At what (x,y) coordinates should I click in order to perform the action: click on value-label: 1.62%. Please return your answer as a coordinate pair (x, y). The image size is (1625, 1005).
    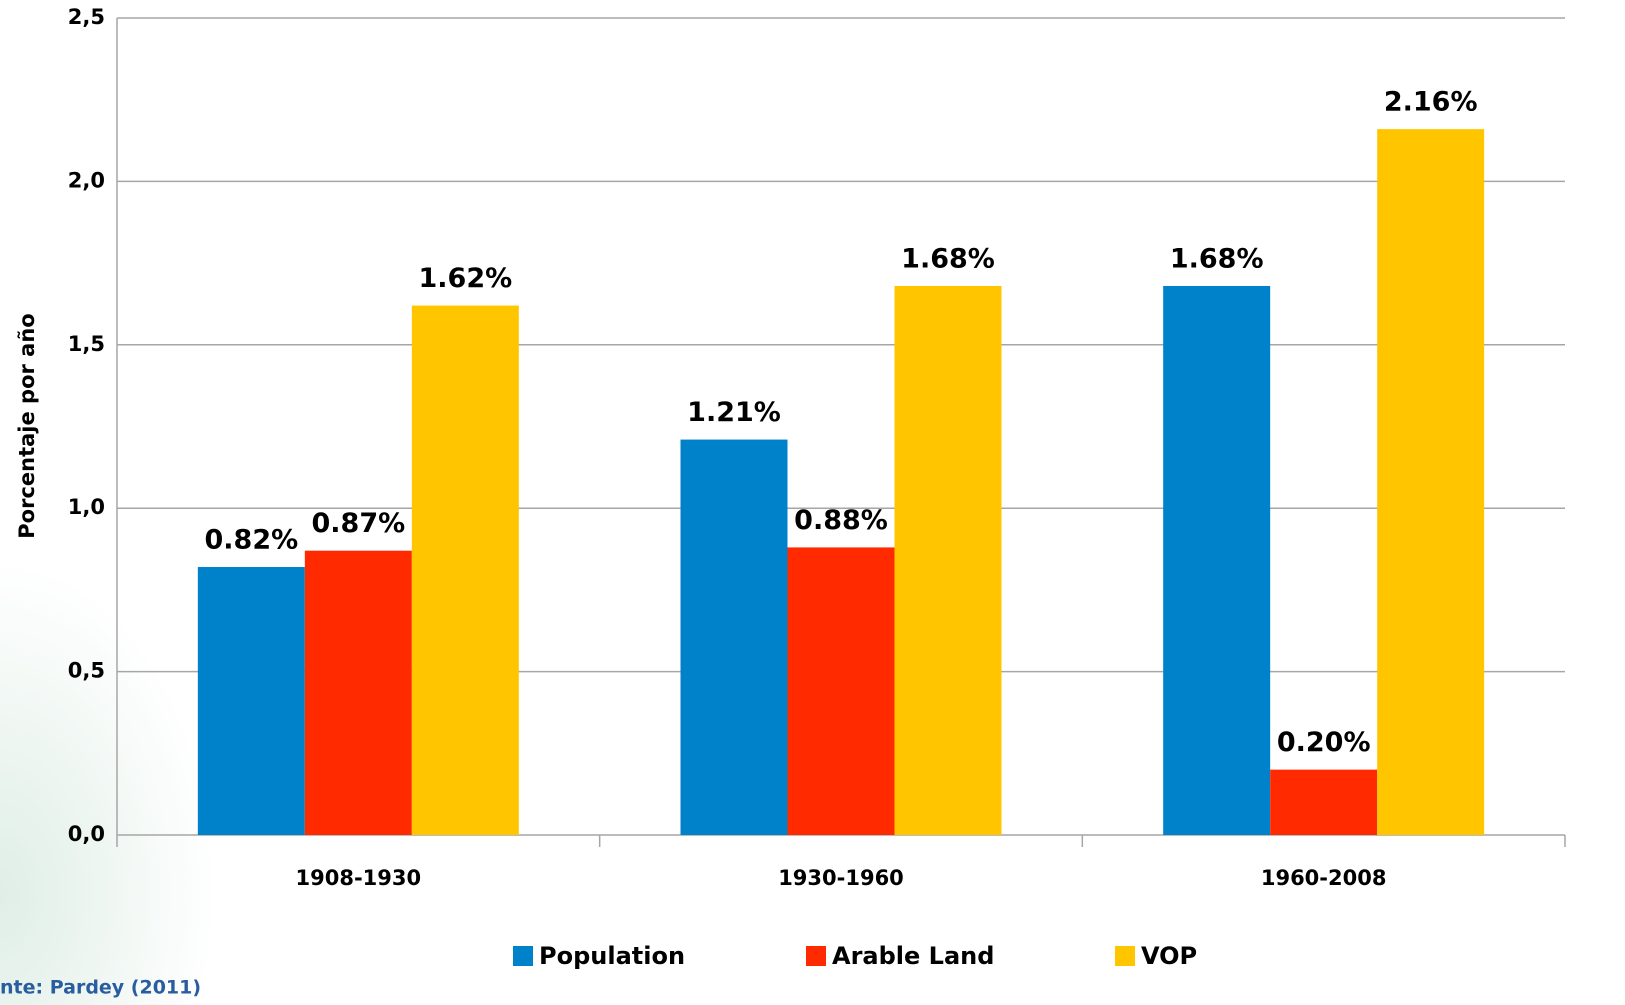
    Looking at the image, I should click on (465, 278).